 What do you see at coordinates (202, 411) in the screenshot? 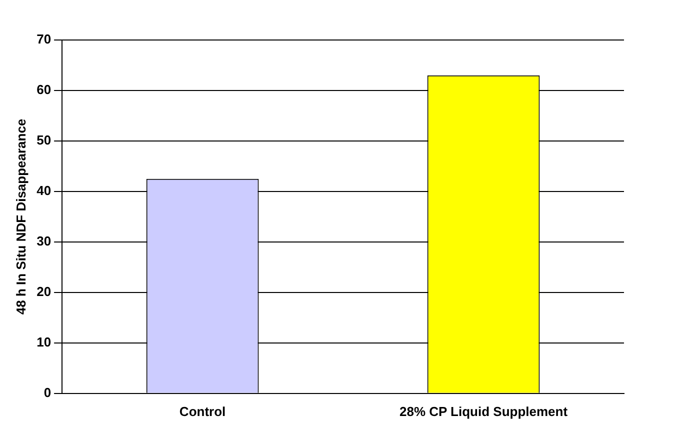
I see `x-tick-label: Control` at bounding box center [202, 411].